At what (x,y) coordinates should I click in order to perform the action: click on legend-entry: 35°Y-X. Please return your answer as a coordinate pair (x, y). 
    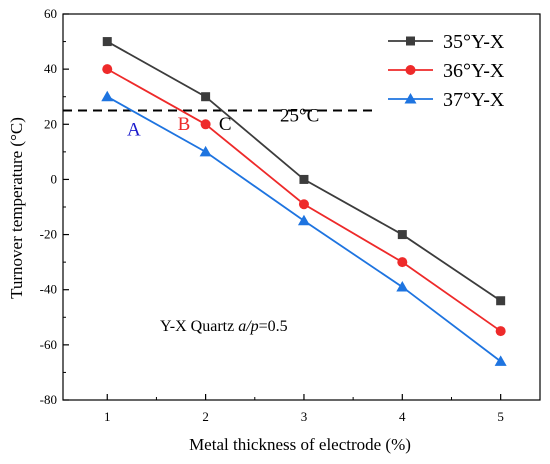
    Looking at the image, I should click on (446, 42).